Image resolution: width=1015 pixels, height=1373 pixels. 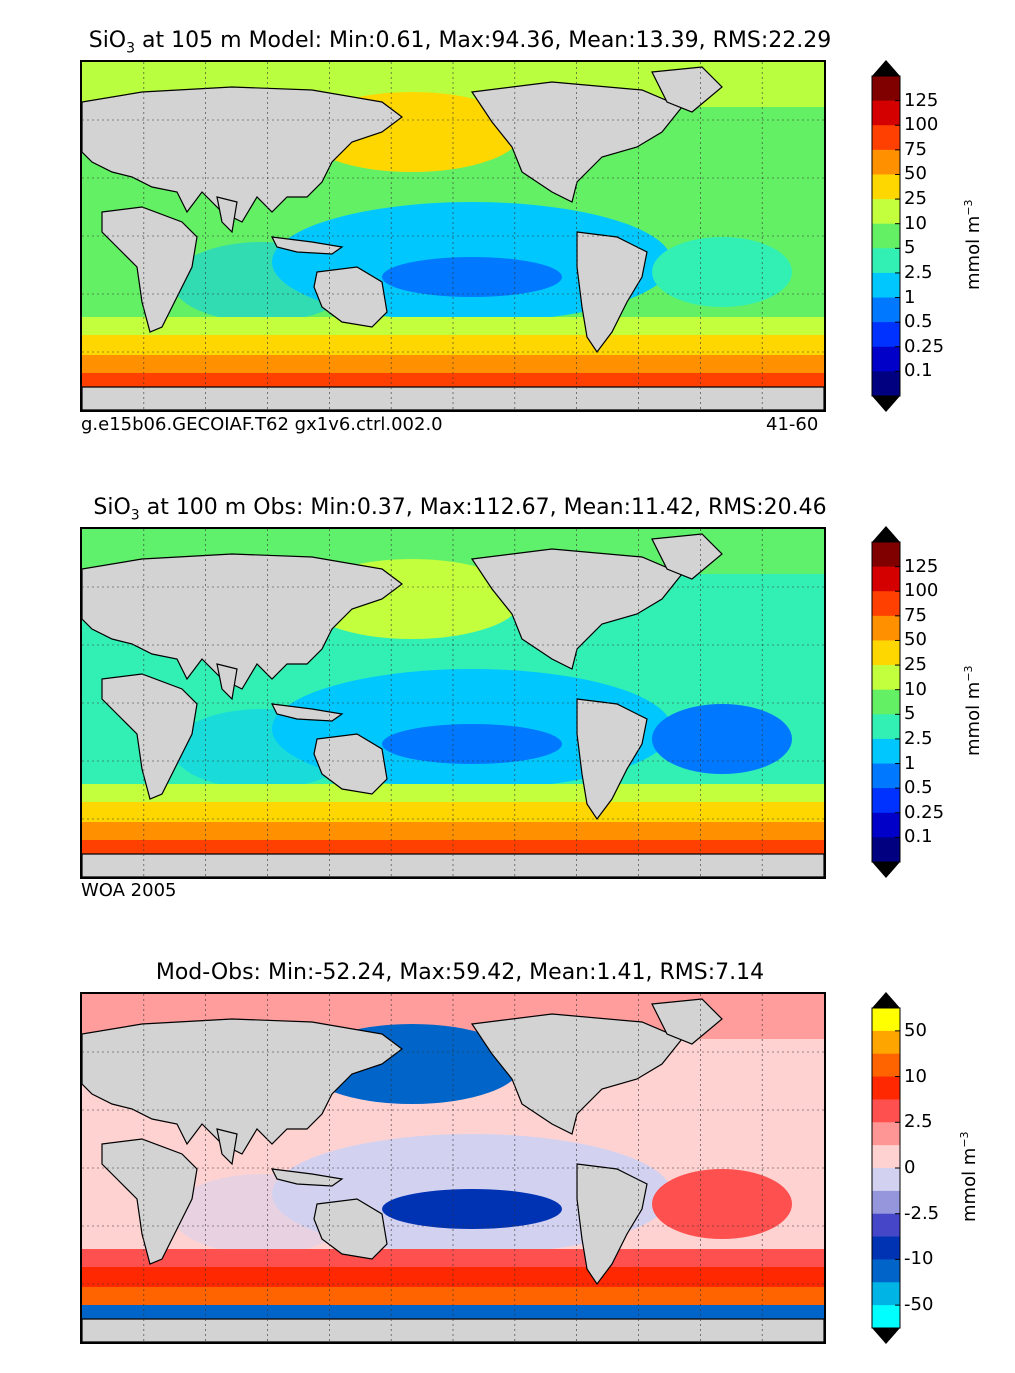 I want to click on colorbar-tick-label: 125, so click(x=921, y=566).